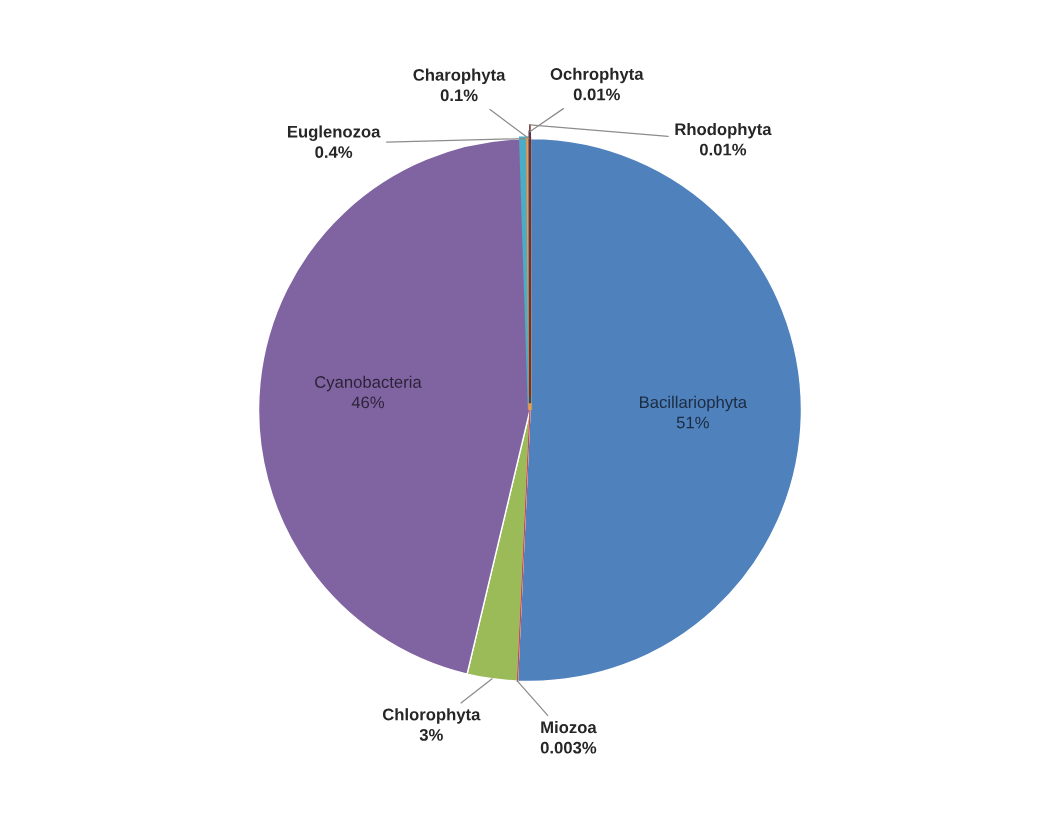 Image resolution: width=1060 pixels, height=820 pixels. Describe the element at coordinates (334, 152) in the screenshot. I see `data-label: 0.4%` at that location.